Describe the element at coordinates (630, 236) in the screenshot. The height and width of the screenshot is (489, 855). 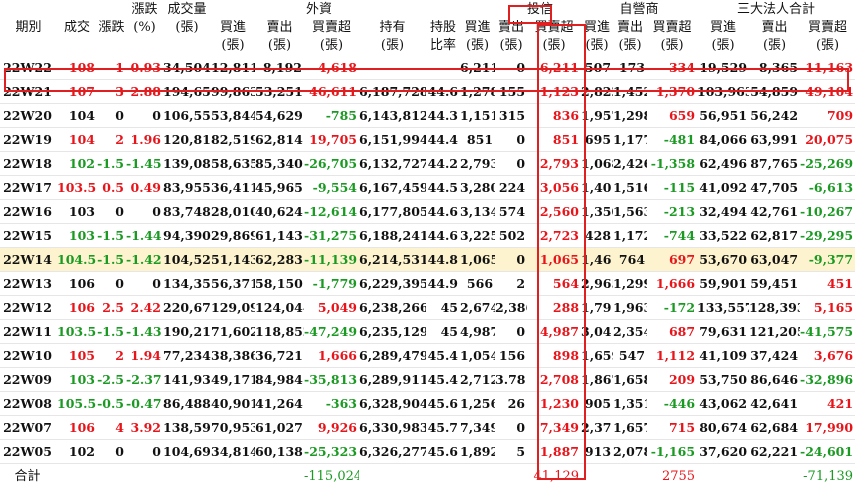
I see `cell-dealer-sell: 1,172` at that location.